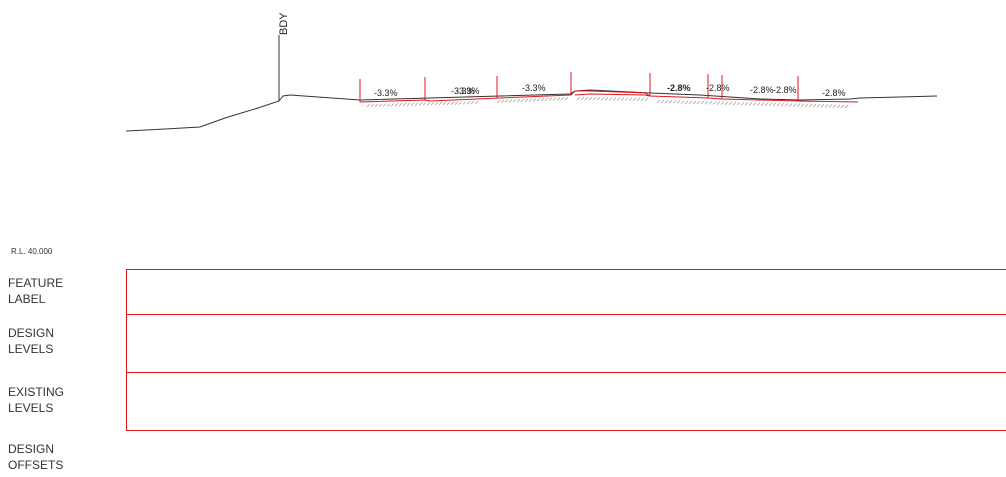 This screenshot has width=1006, height=477. What do you see at coordinates (566, 401) in the screenshot?
I see `existing-levels-band` at bounding box center [566, 401].